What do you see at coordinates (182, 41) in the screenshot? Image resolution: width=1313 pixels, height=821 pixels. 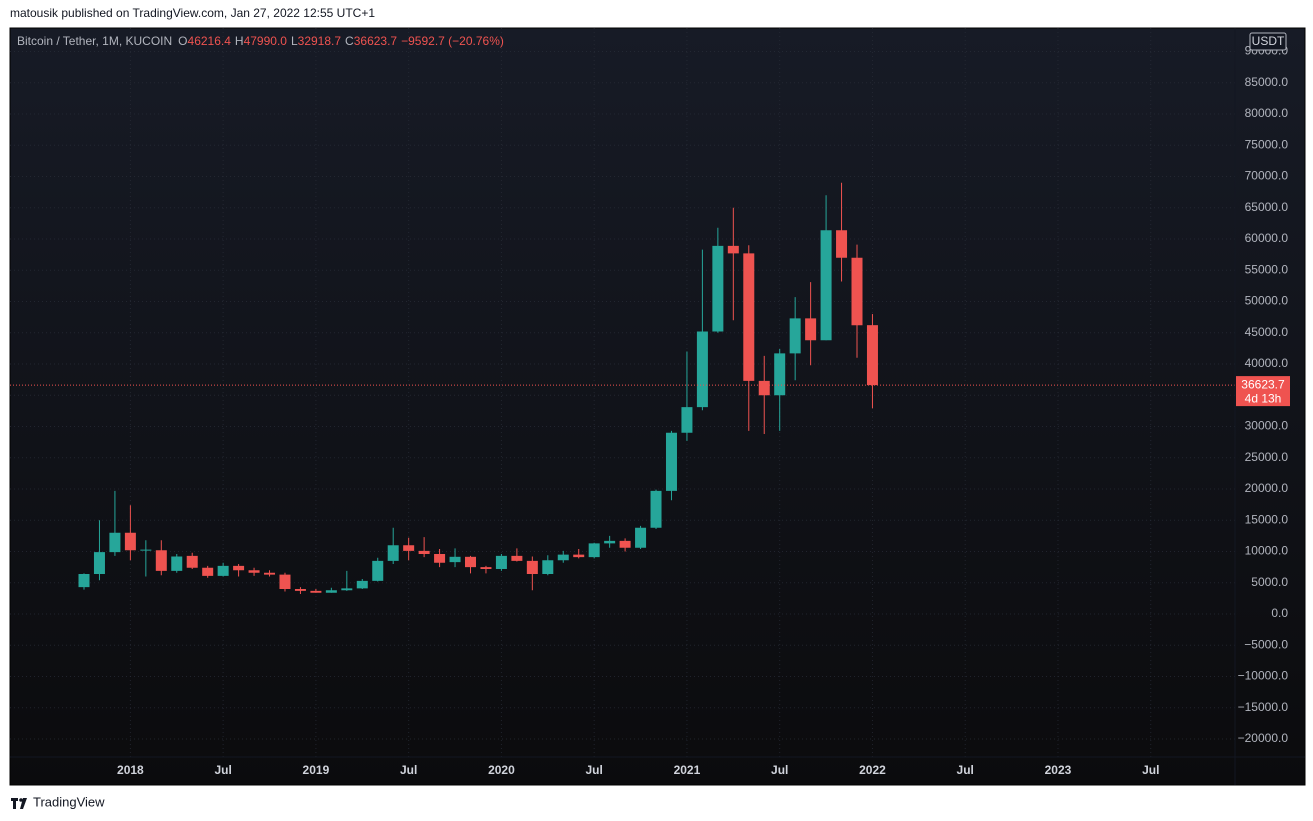 I see `ohlc-key: O` at bounding box center [182, 41].